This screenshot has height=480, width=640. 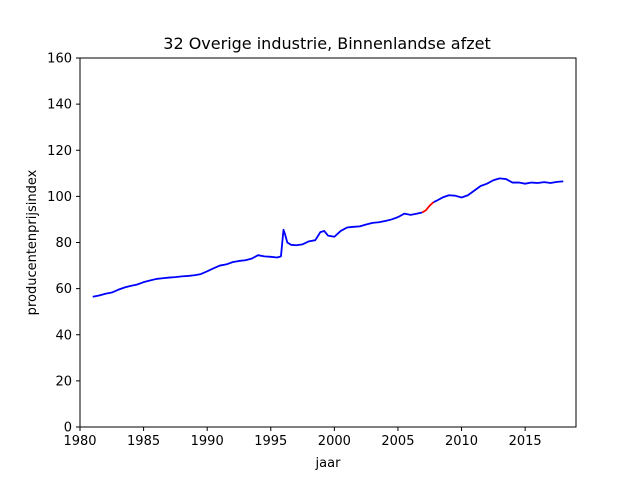 I want to click on x-tick-label: 1980, so click(x=79, y=441).